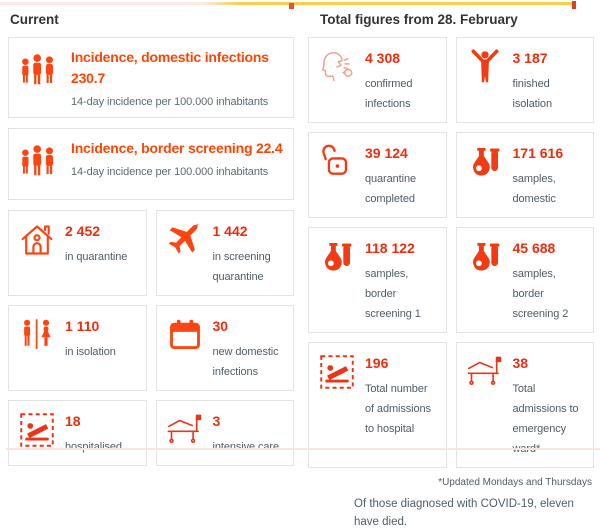 Image resolution: width=600 pixels, height=532 pixels. What do you see at coordinates (534, 248) in the screenshot?
I see `stat-value: 45 688` at bounding box center [534, 248].